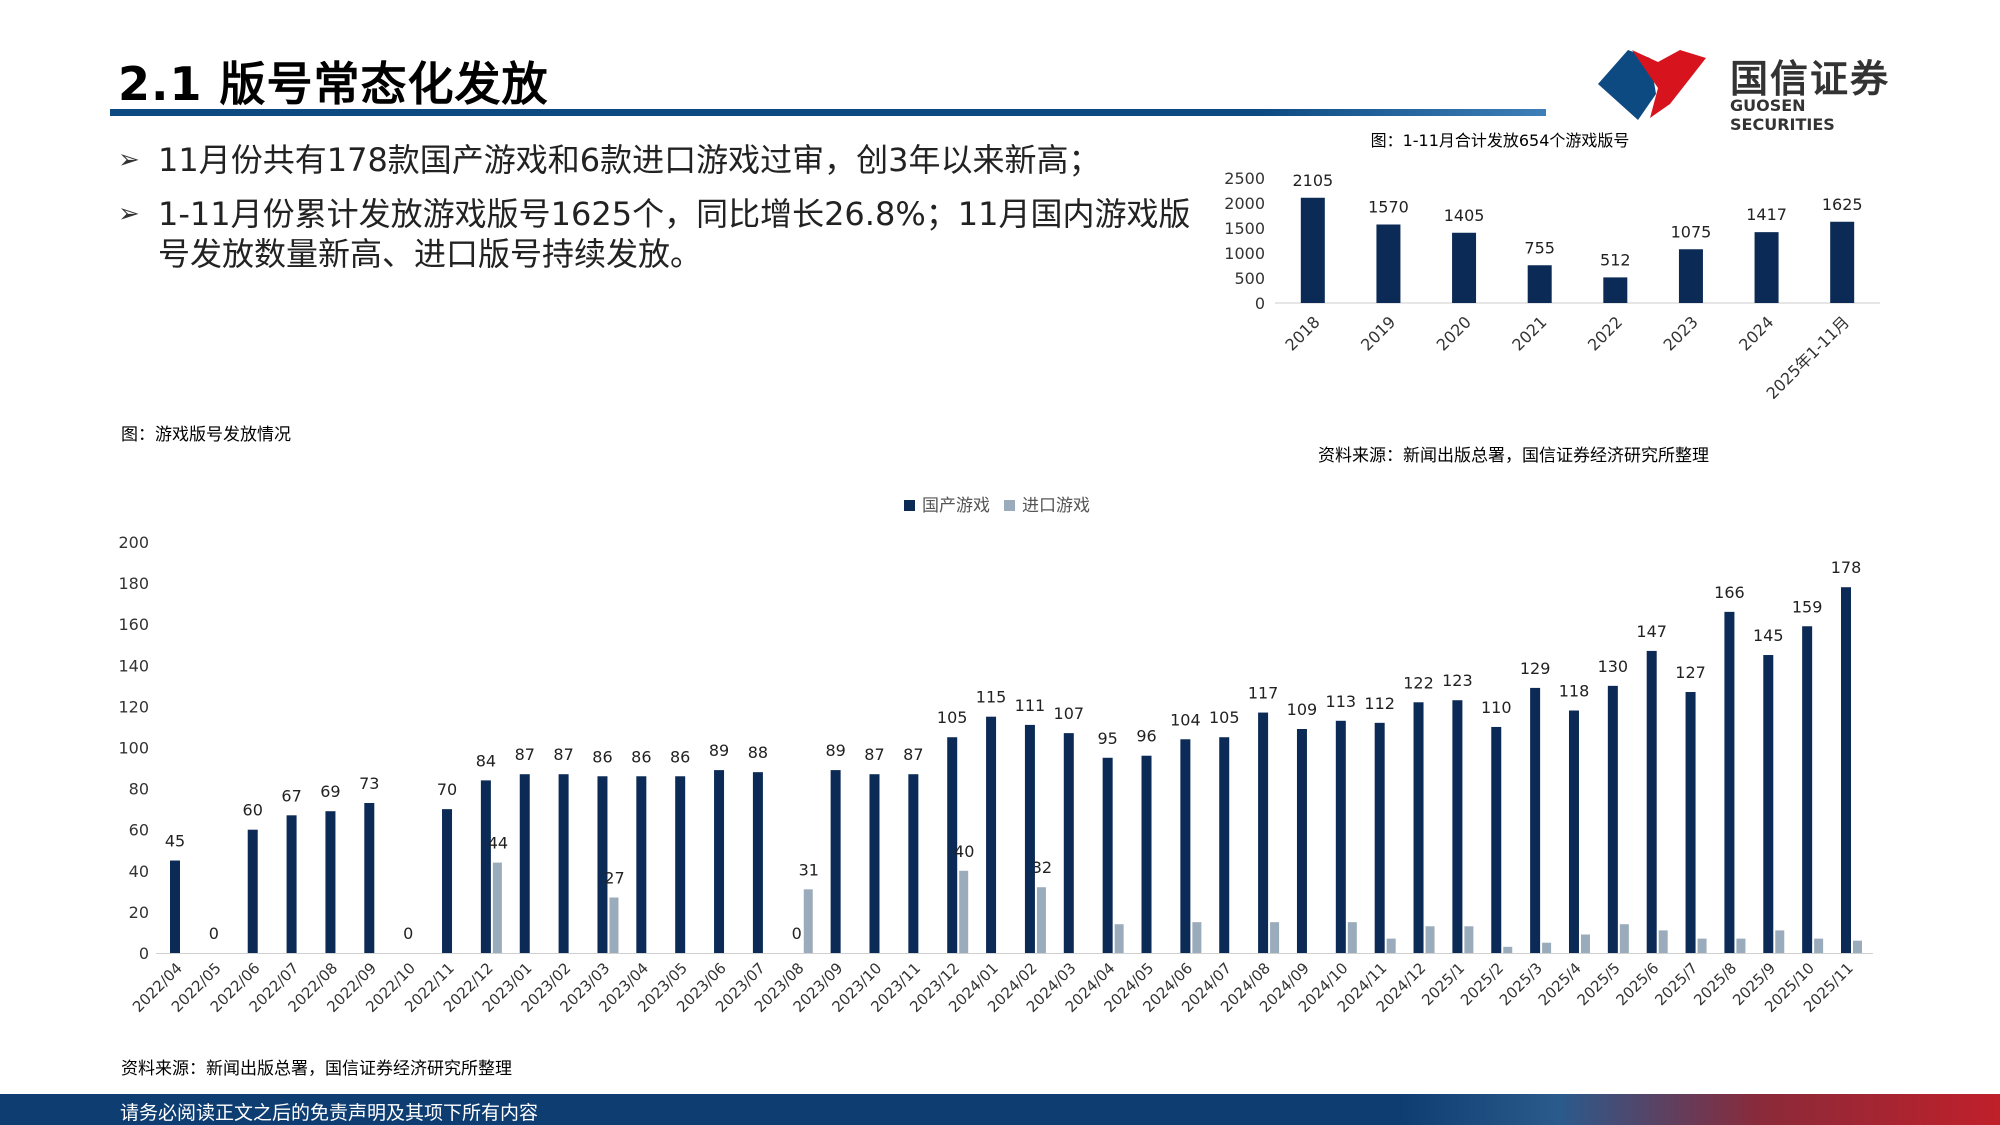 The image size is (2000, 1125). Describe the element at coordinates (1302, 709) in the screenshot. I see `data-label-domestic: 109` at that location.